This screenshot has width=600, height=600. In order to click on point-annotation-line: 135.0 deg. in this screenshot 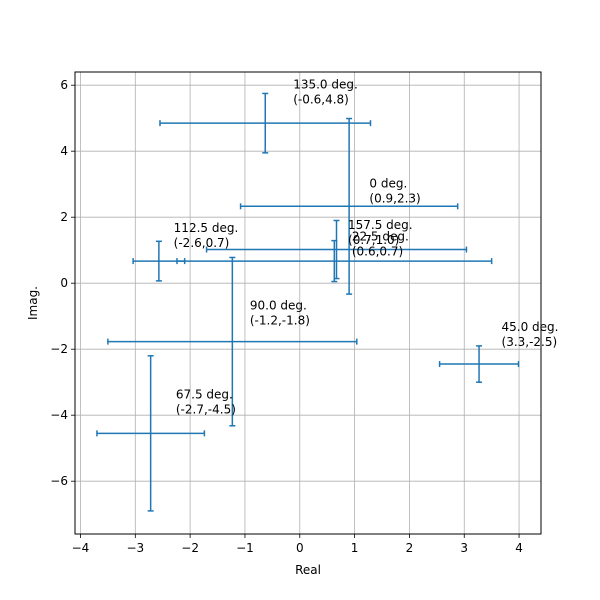, I will do `click(325, 85)`.